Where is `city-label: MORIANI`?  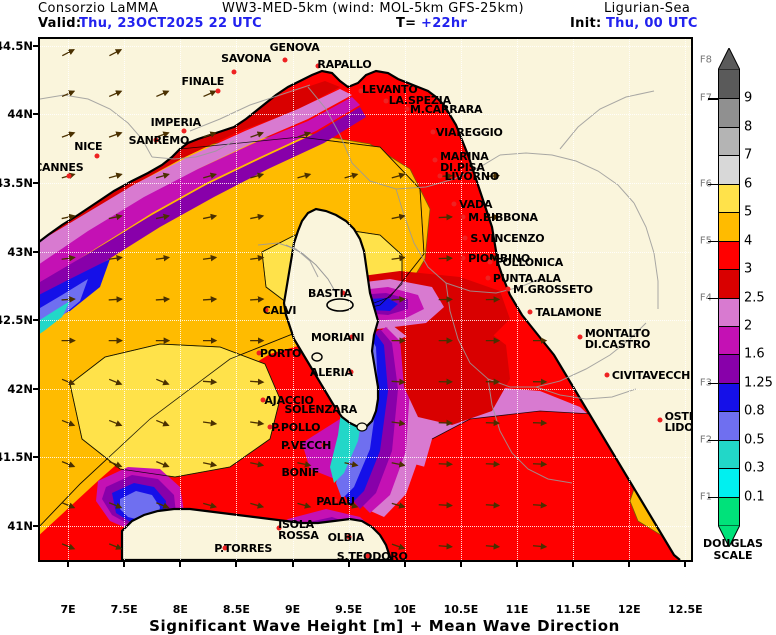 city-label: MORIANI is located at coordinates (337, 337).